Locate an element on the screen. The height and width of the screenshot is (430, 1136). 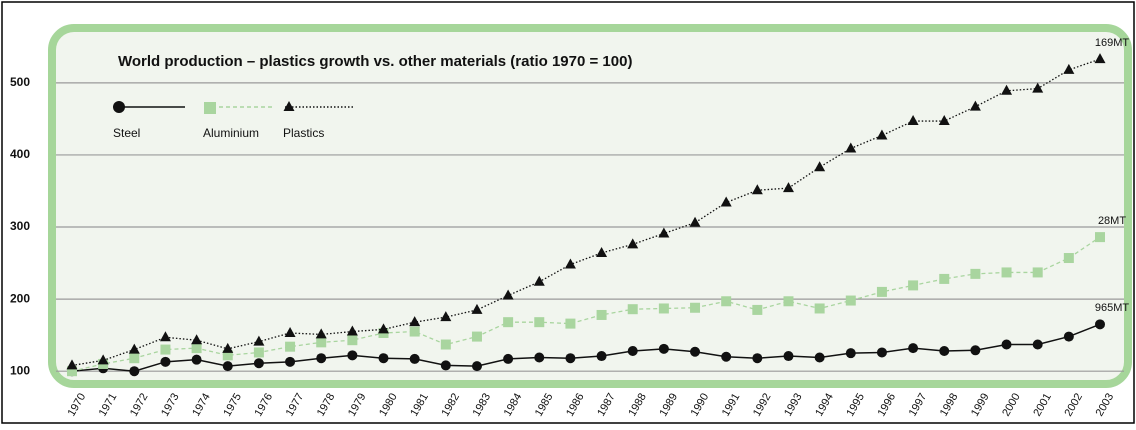
legend-label: Aluminium is located at coordinates (231, 133).